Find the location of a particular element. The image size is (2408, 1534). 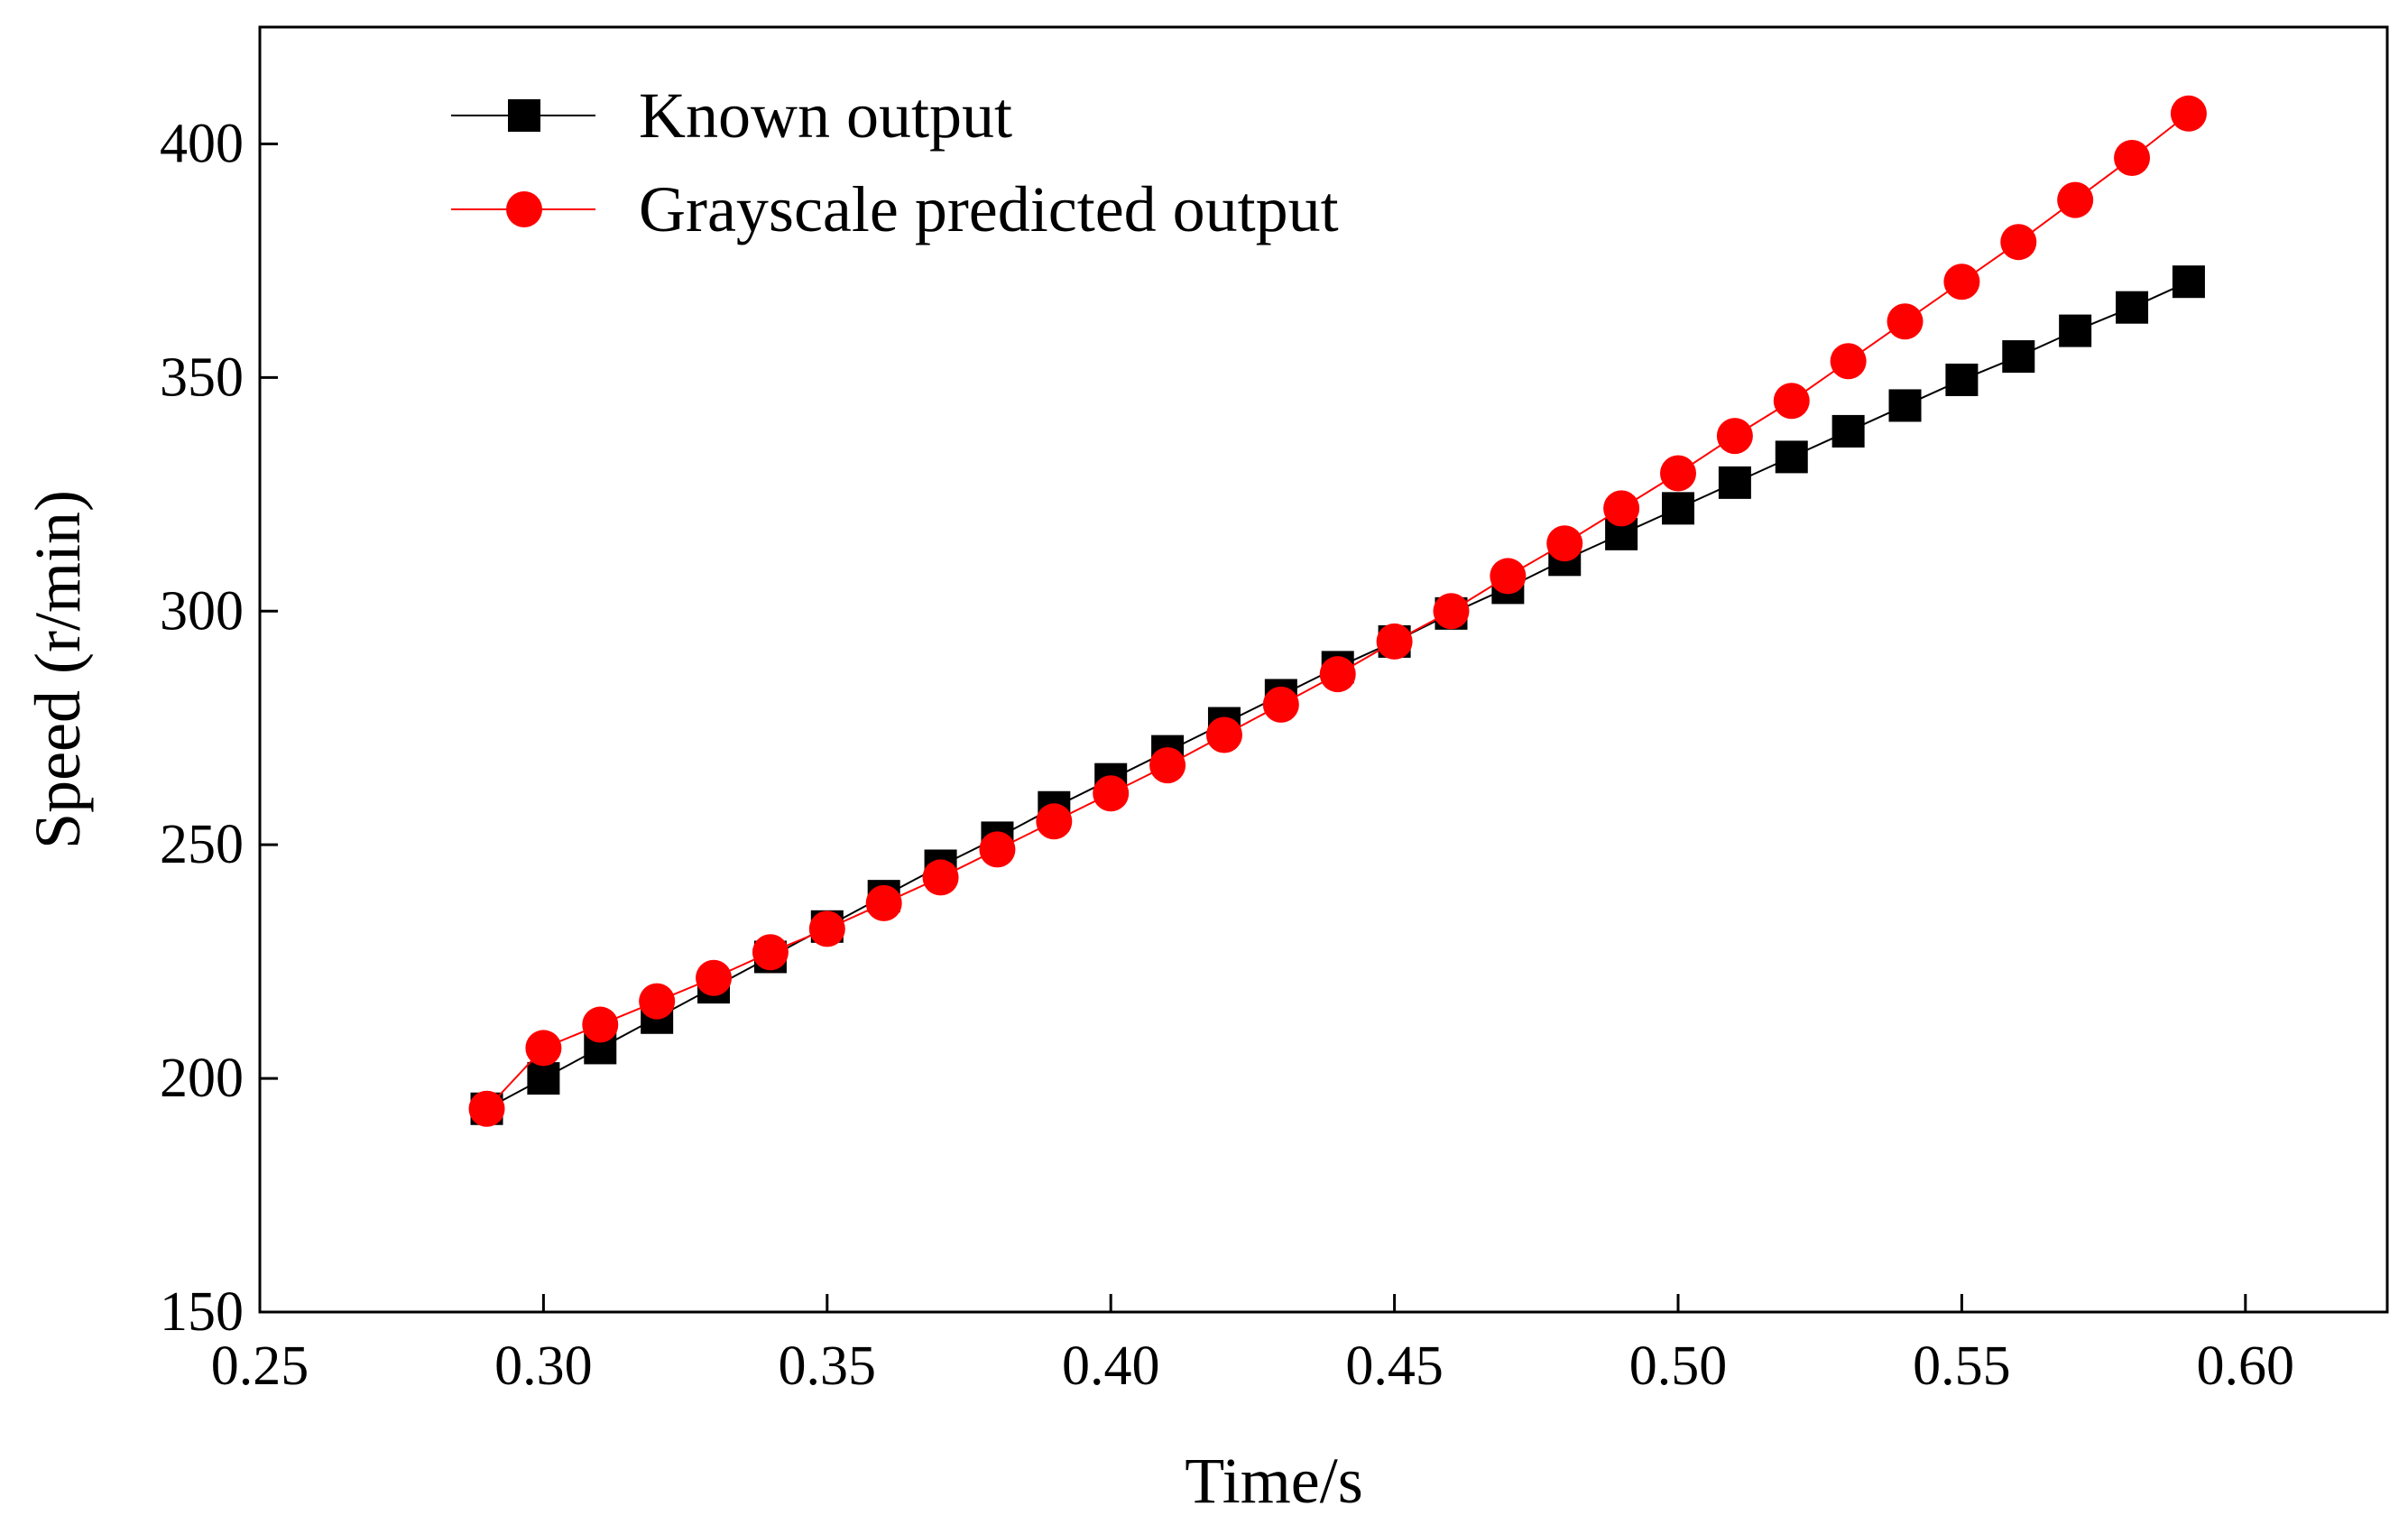

x-tick-label: 0.40 is located at coordinates (1111, 1366).